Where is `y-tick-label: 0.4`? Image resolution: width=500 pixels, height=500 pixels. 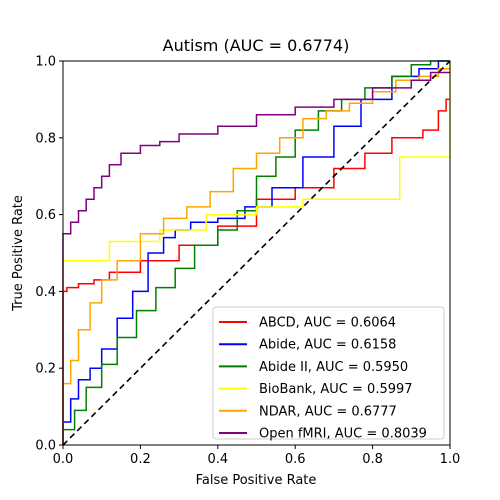
y-tick-label: 0.4 is located at coordinates (45, 292).